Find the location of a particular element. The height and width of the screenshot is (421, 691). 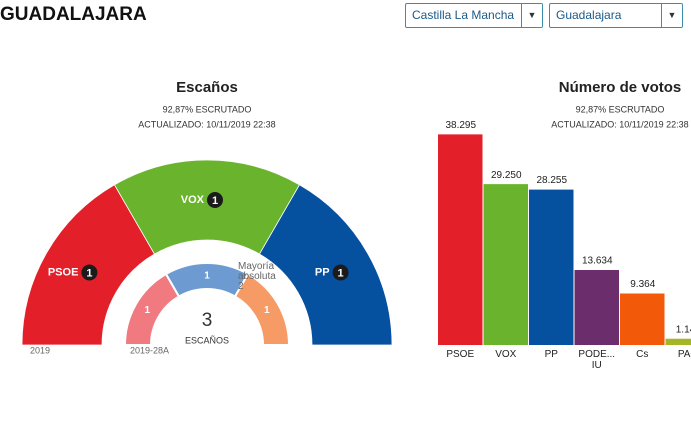

party-label: PSOE is located at coordinates (63, 272).